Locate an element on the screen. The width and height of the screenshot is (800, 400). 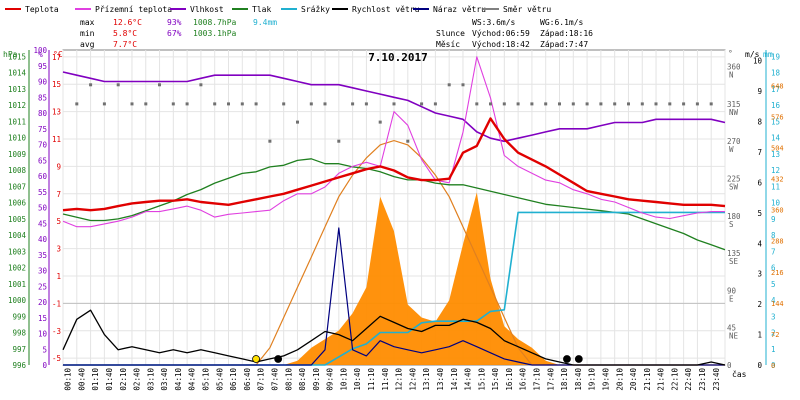
unit-wind: m/s is located at coordinates (752, 54).